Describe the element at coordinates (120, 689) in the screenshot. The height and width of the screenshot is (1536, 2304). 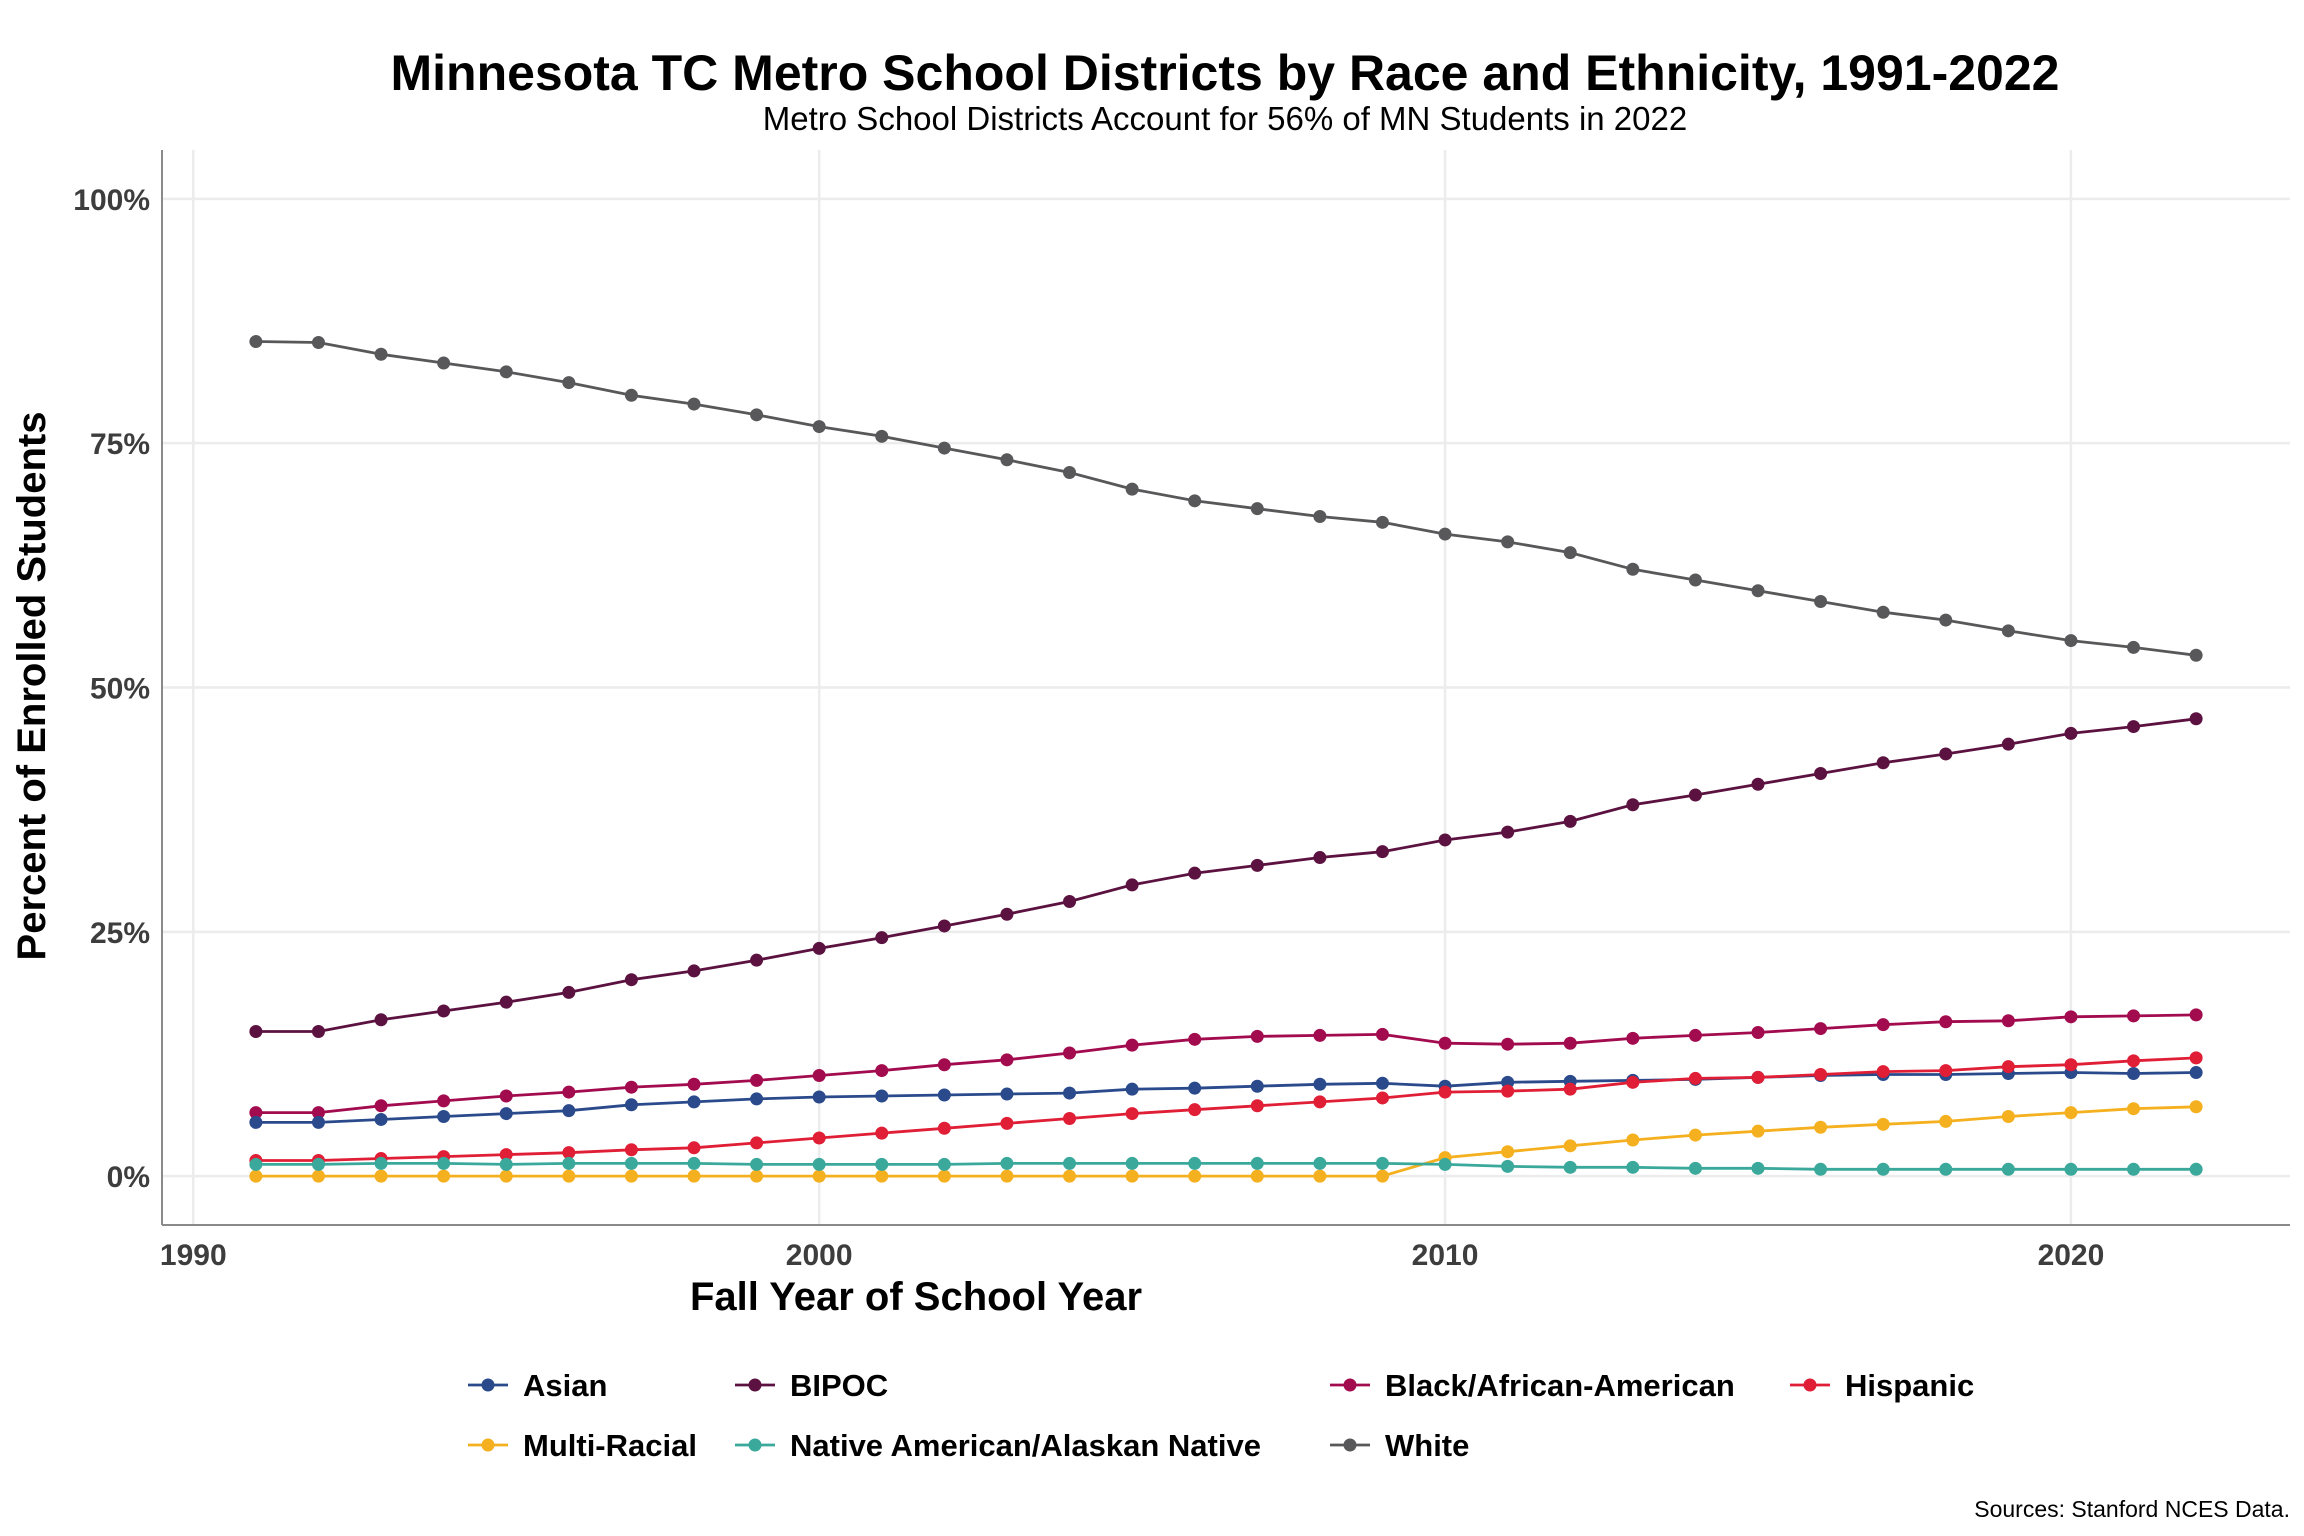
I see `y-tick-label: 50%` at that location.